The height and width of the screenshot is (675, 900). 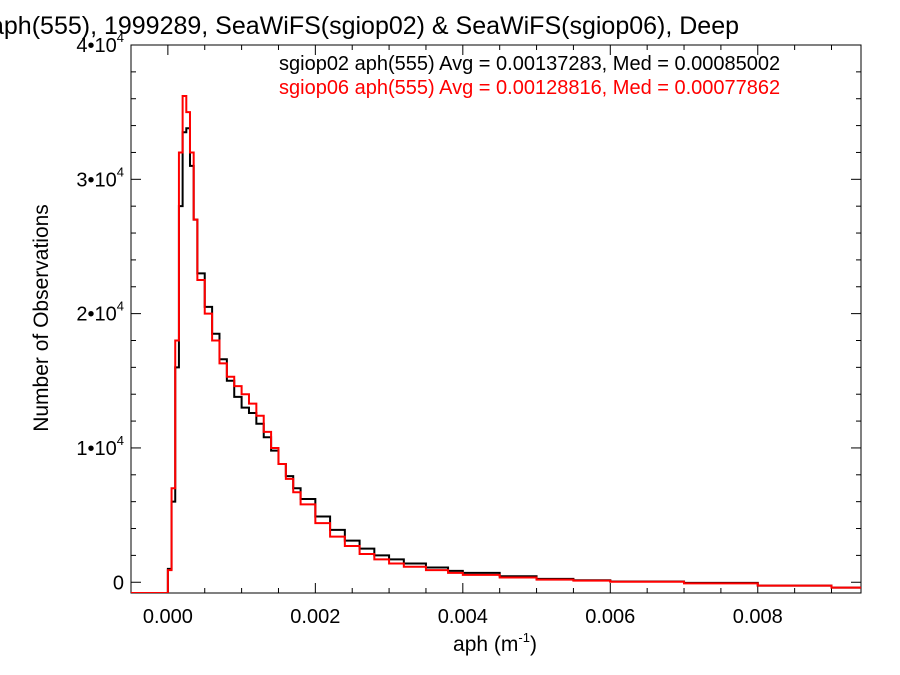 I want to click on y-tick-label: 2•104, so click(x=100, y=312).